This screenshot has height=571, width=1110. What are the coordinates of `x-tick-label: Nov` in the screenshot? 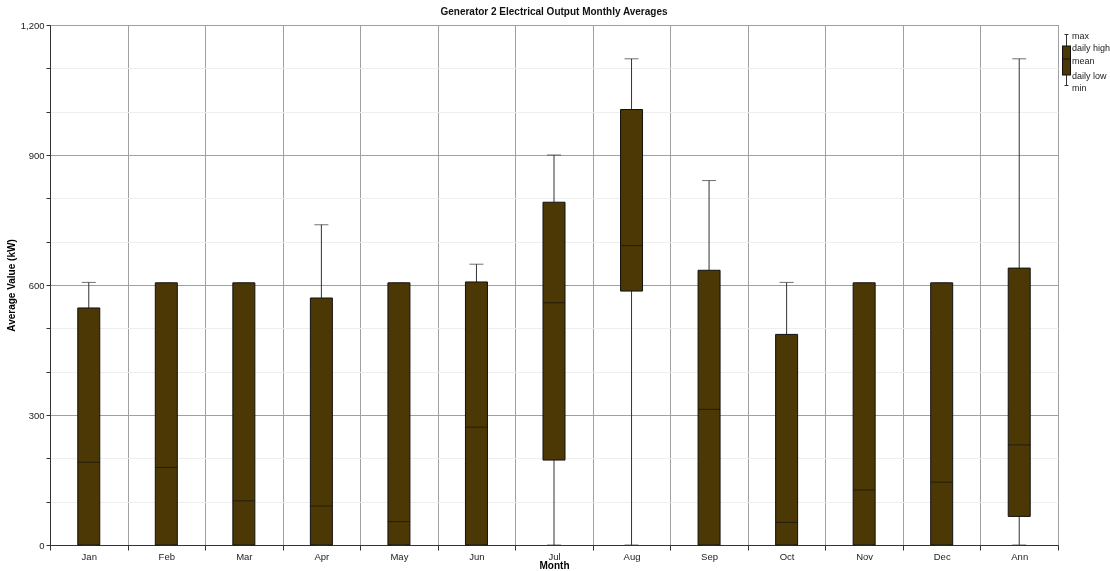 It's located at (865, 556).